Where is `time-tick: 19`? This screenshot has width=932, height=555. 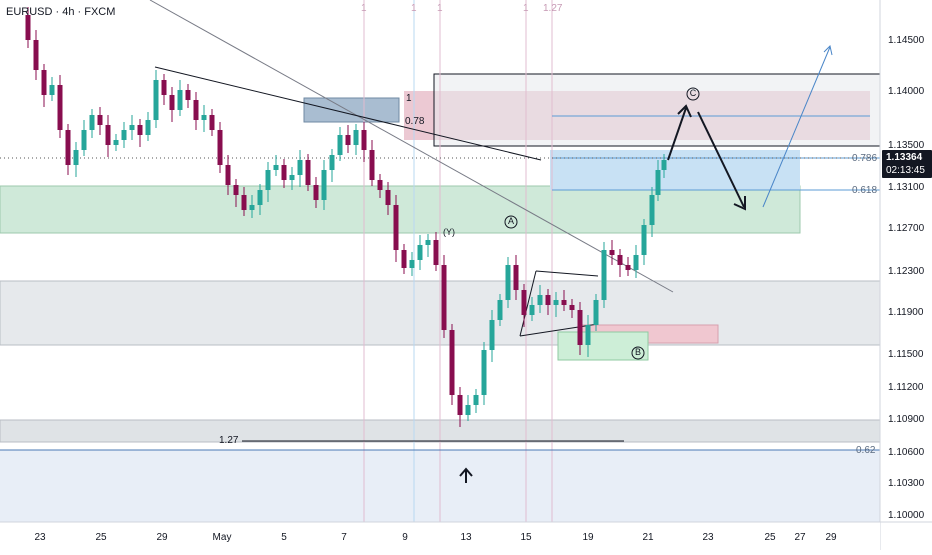 time-tick: 19 is located at coordinates (588, 537).